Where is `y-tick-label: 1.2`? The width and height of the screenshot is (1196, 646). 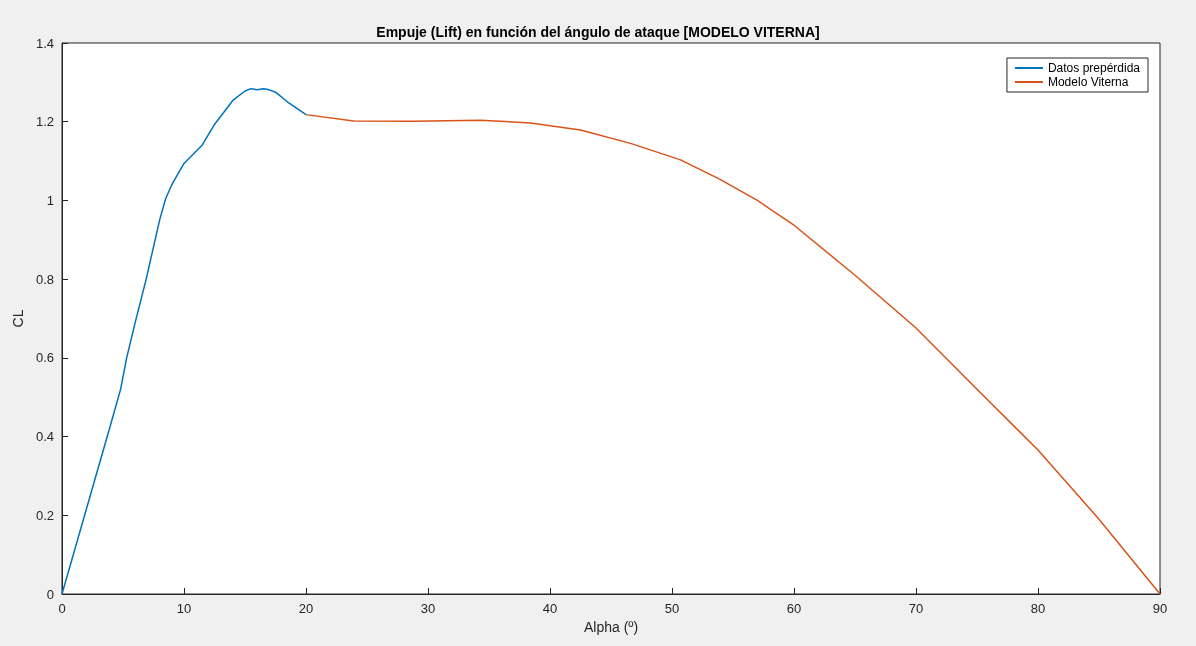 y-tick-label: 1.2 is located at coordinates (44, 122).